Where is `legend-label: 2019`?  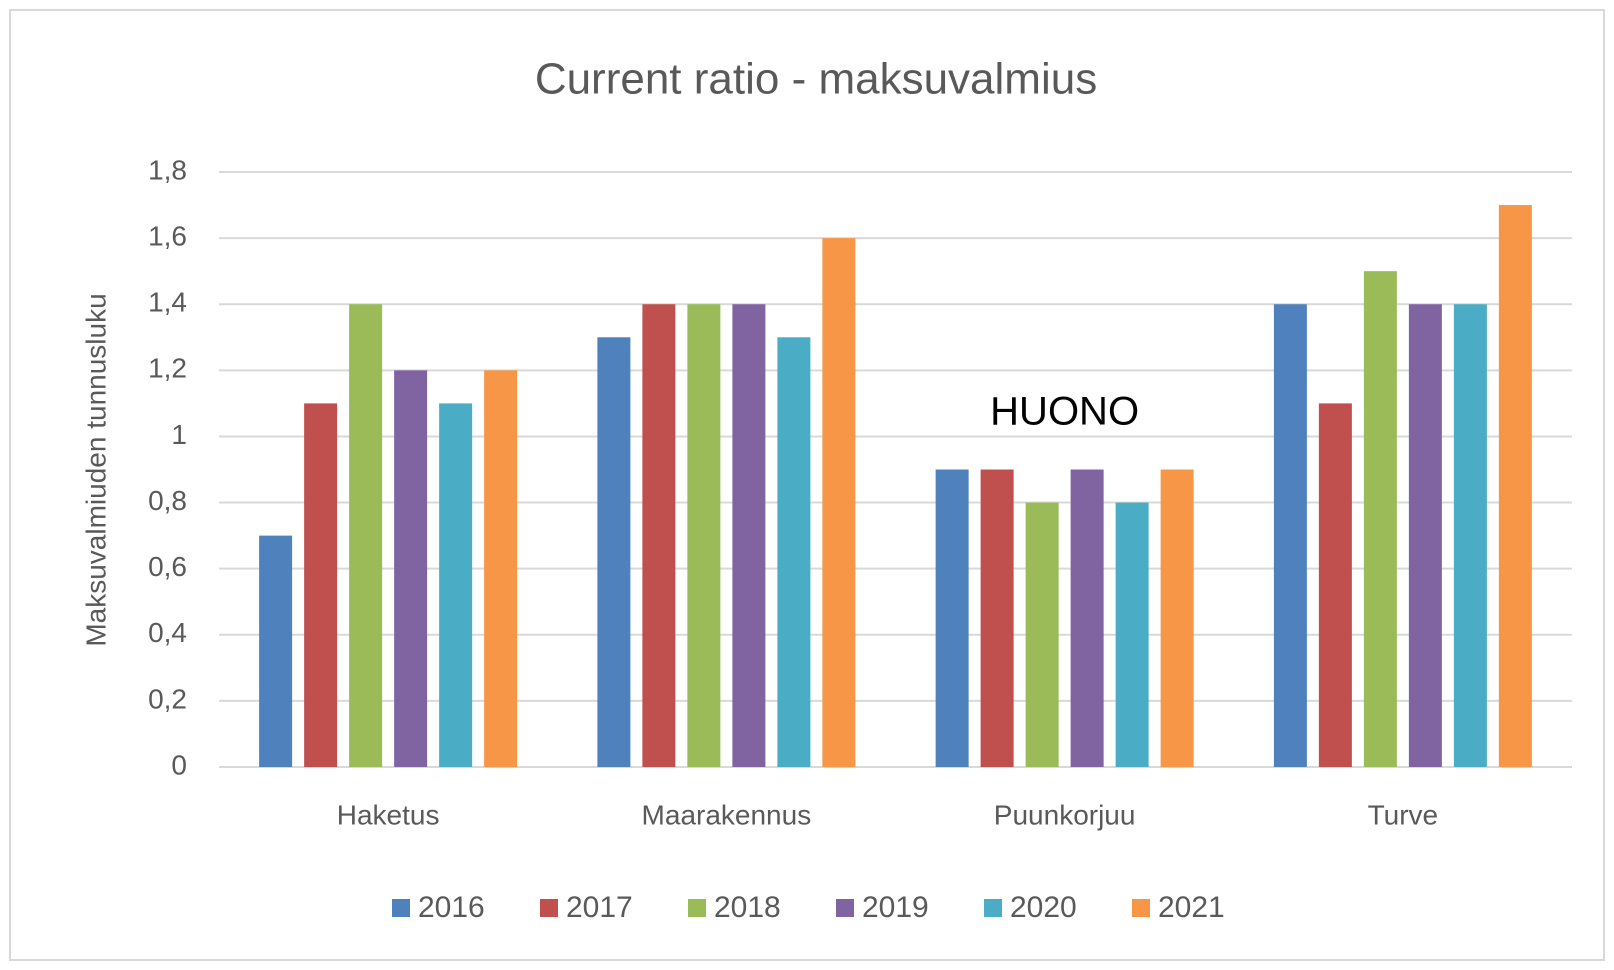 legend-label: 2019 is located at coordinates (895, 907).